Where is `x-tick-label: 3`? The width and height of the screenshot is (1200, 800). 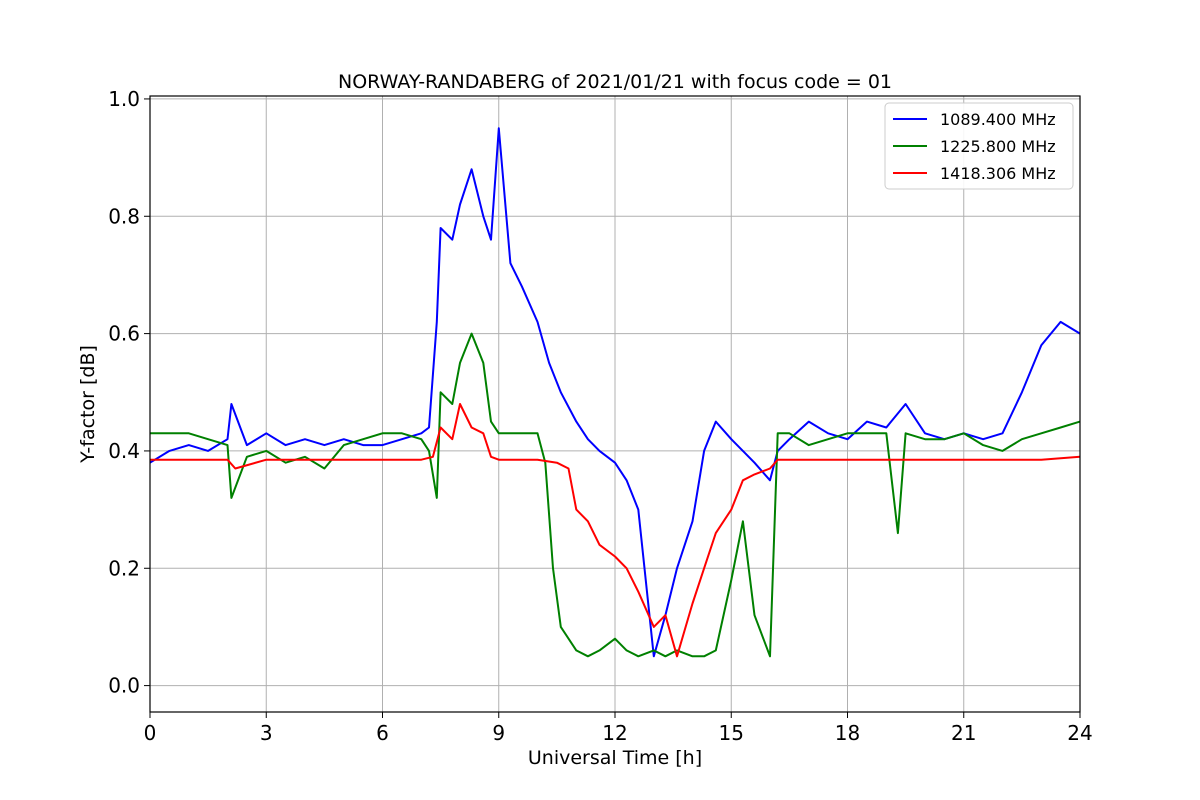
x-tick-label: 3 is located at coordinates (266, 733).